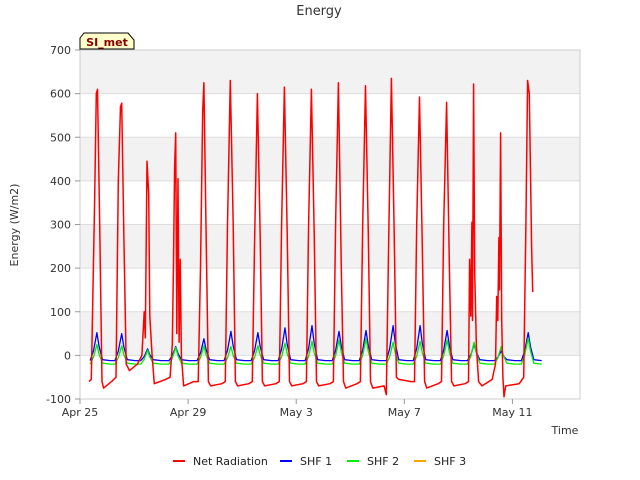  What do you see at coordinates (512, 412) in the screenshot?
I see `x-tick-label: May 11` at bounding box center [512, 412].